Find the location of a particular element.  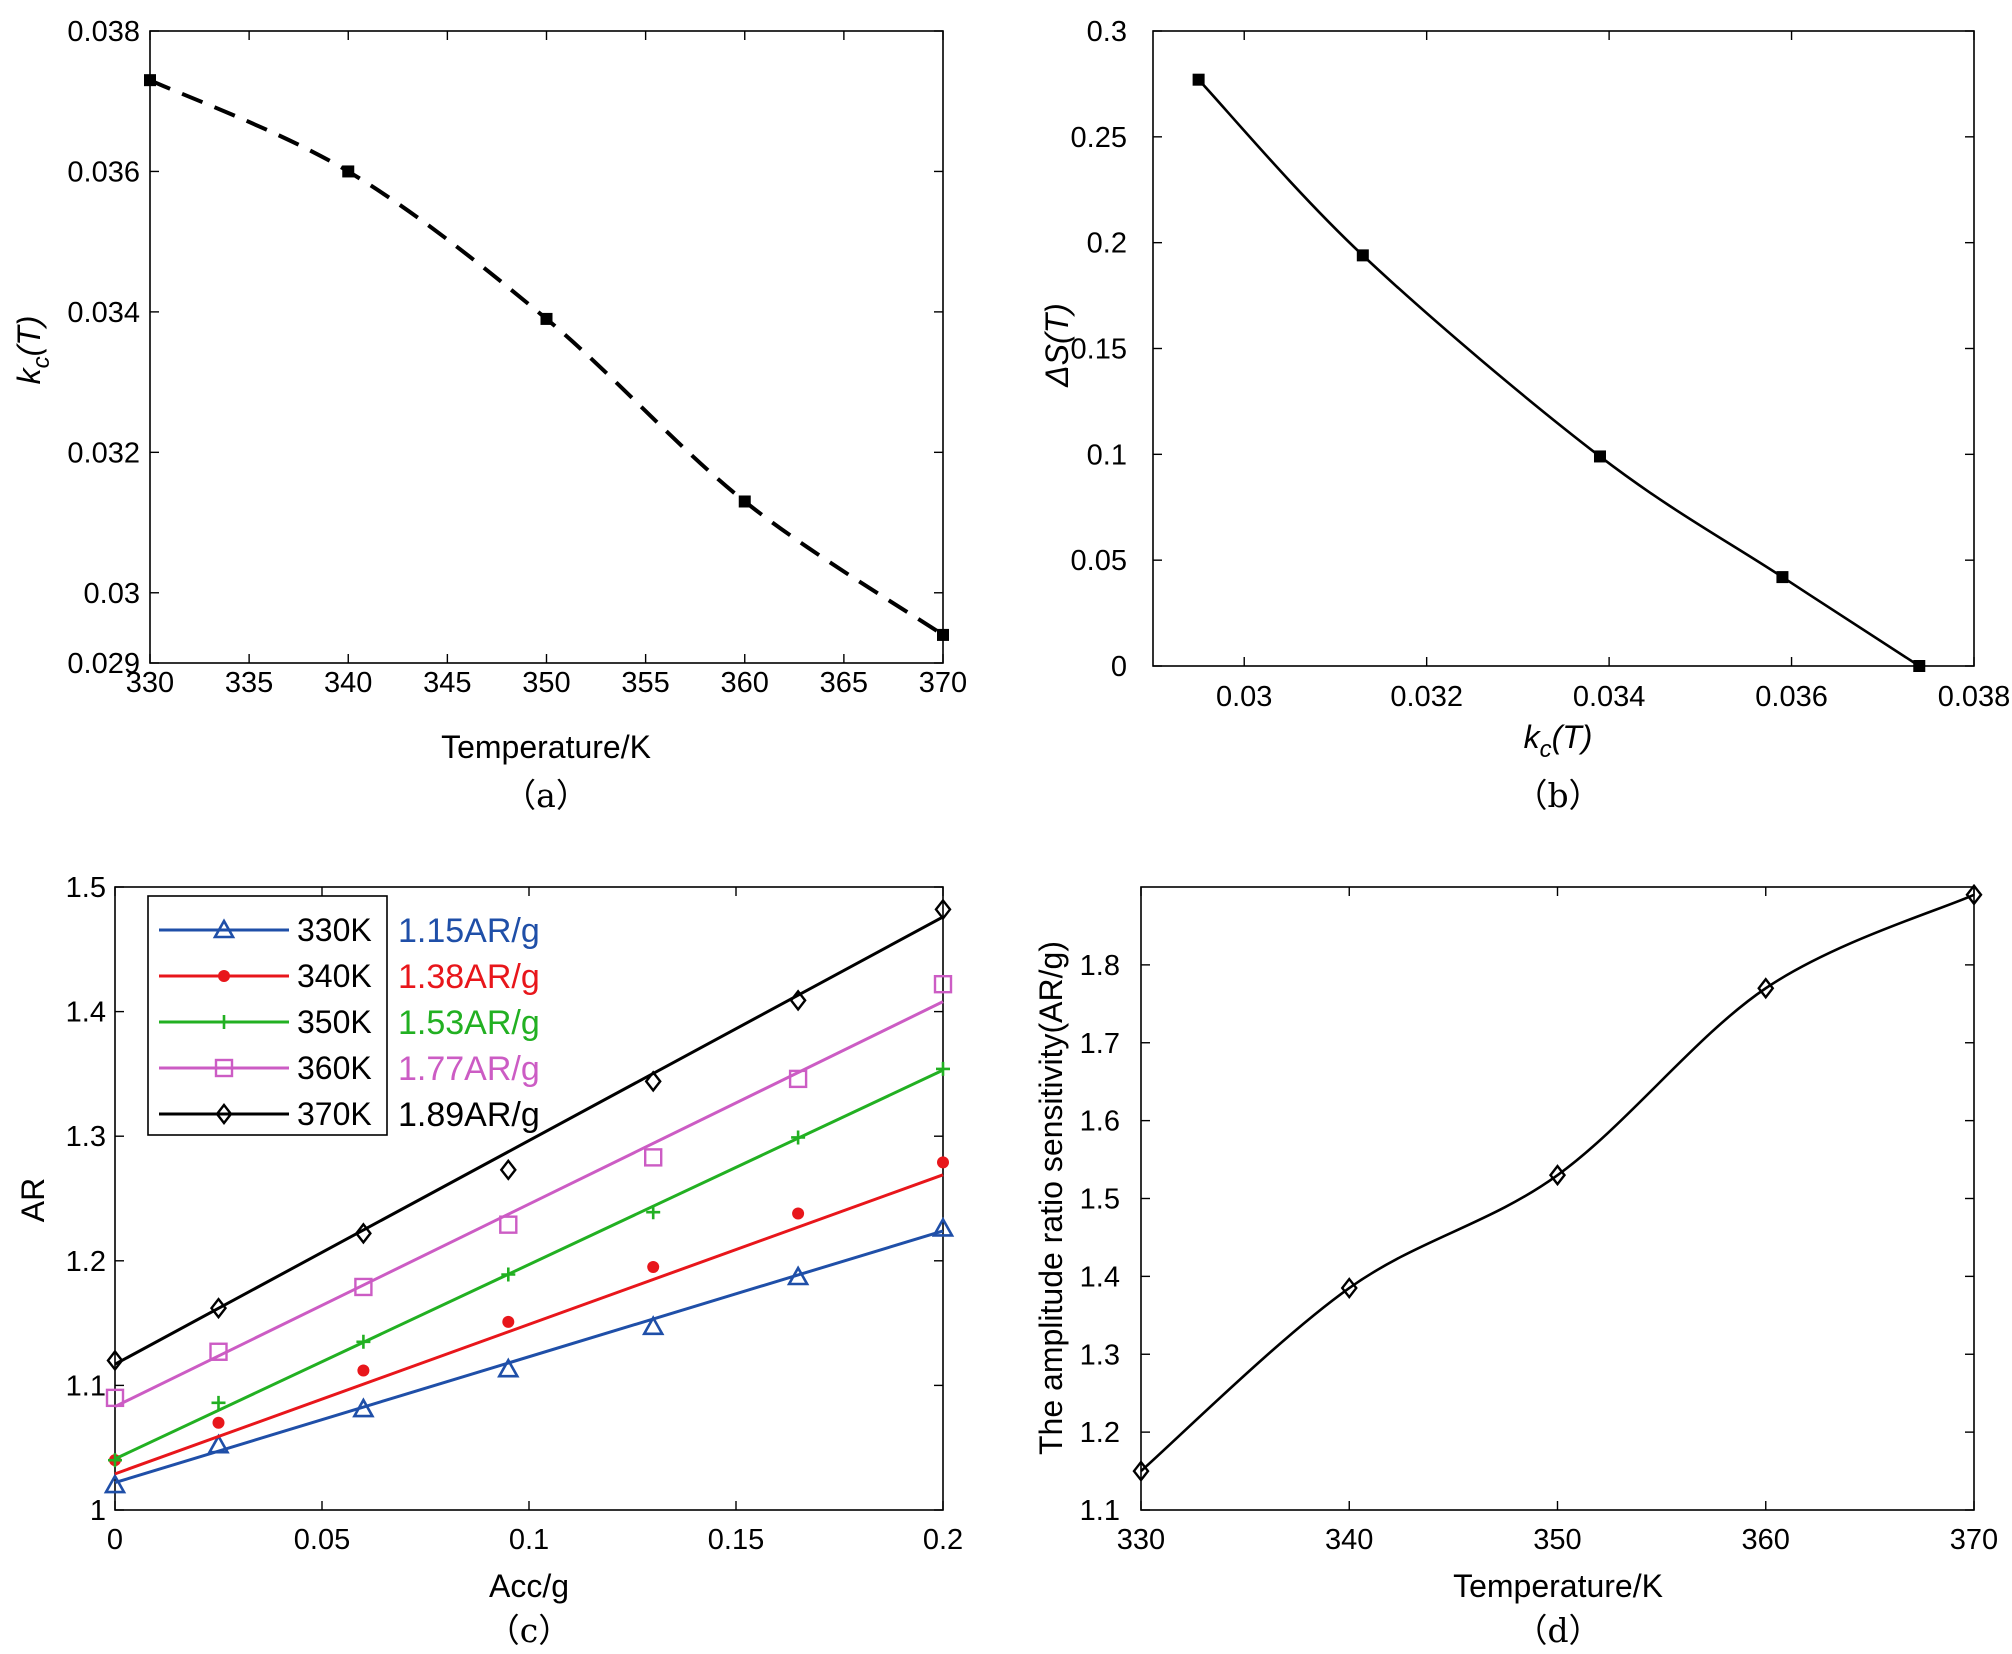

series-330K is located at coordinates (529, 1355).